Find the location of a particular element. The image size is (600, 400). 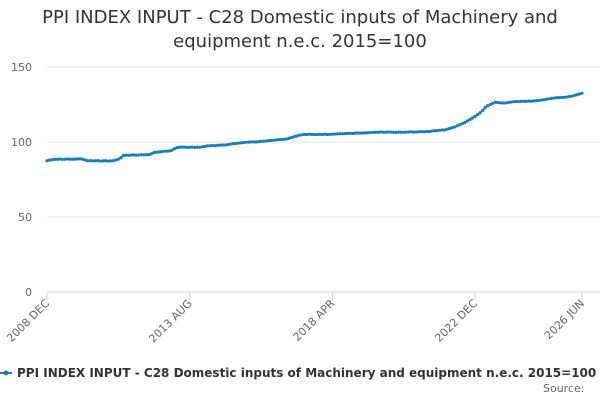

legend-marker is located at coordinates (6, 373).